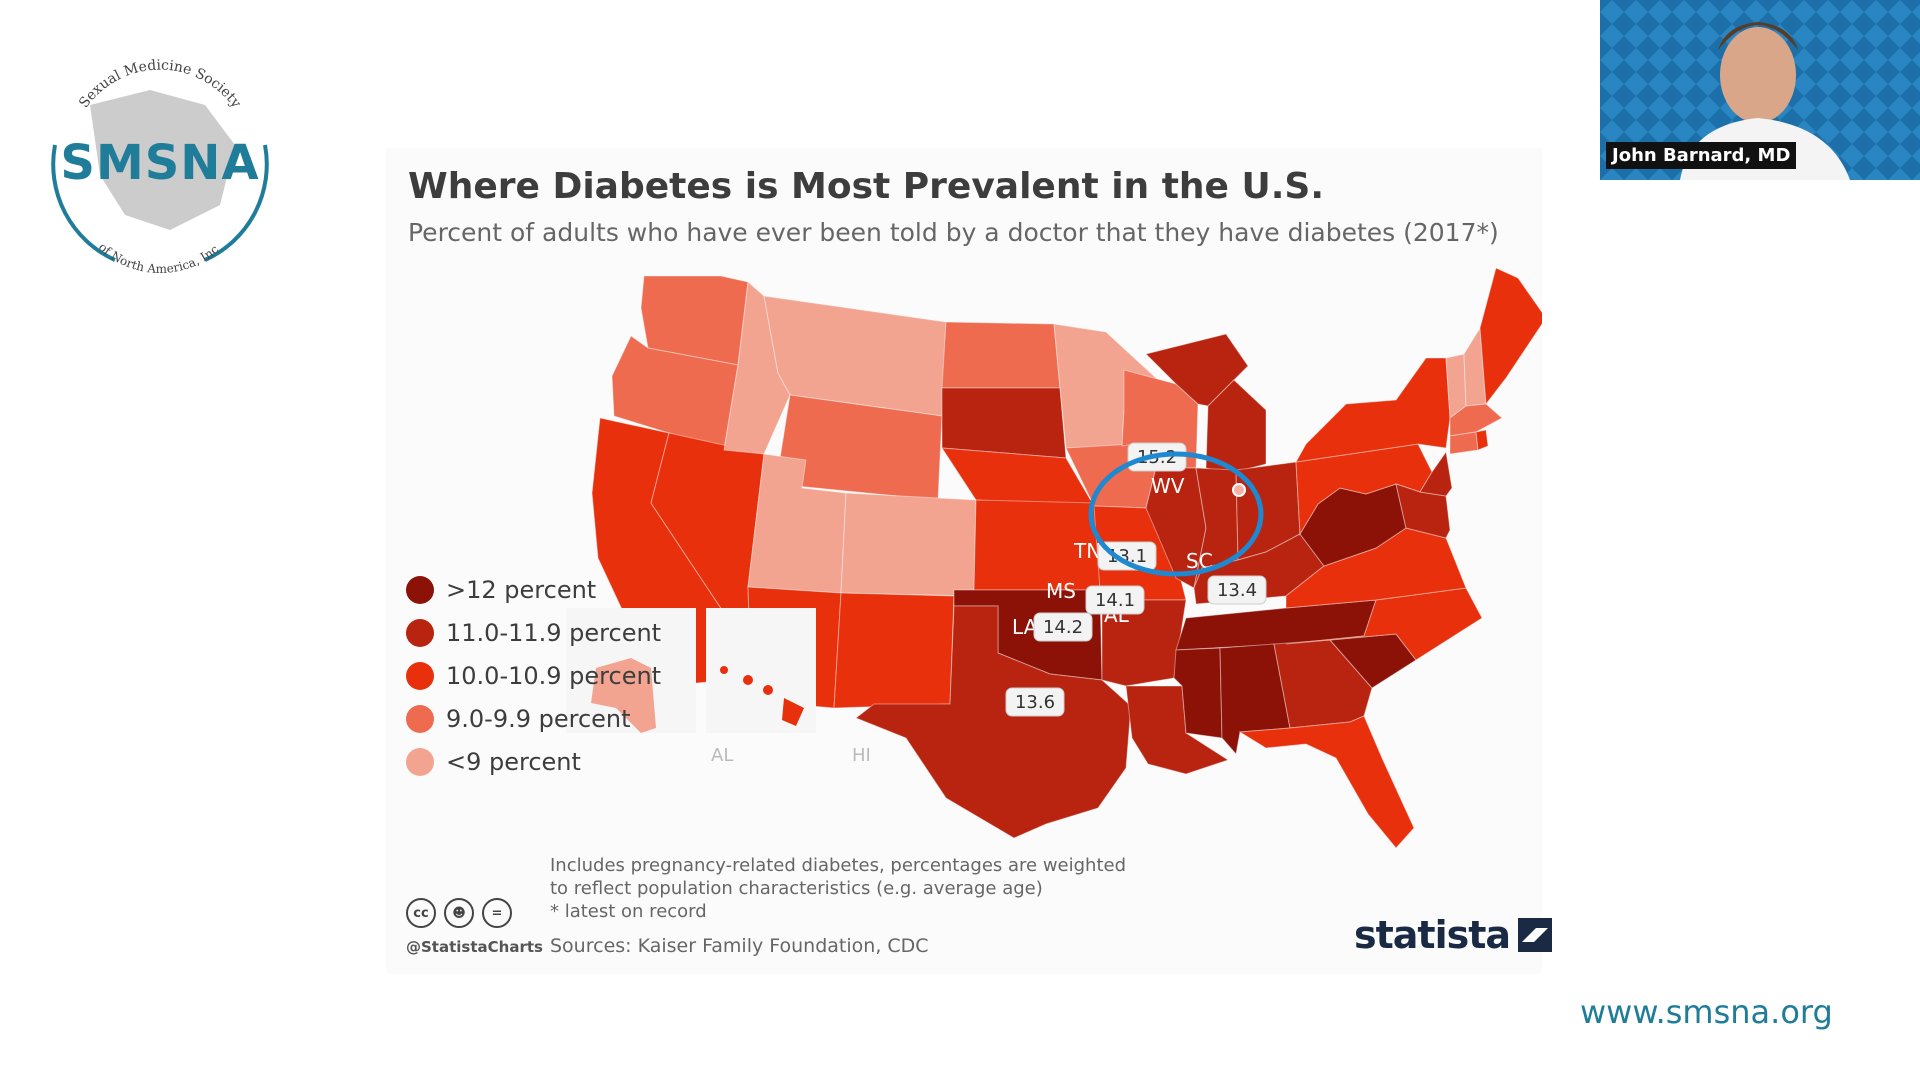  What do you see at coordinates (1236, 427) in the screenshot?
I see `state-mi-lower` at bounding box center [1236, 427].